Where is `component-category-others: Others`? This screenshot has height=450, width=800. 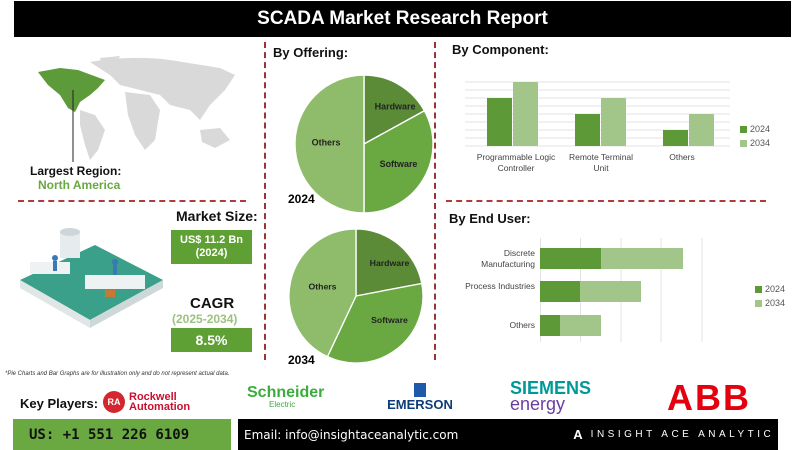
component-category-others: Others is located at coordinates (682, 157).